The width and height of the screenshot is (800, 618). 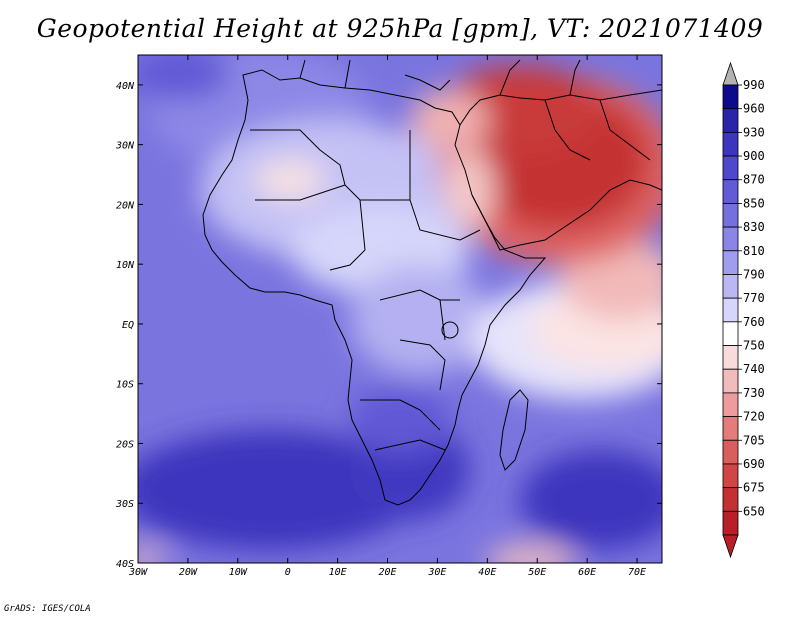 I want to click on colorbar-over-arrow, so click(x=730, y=73).